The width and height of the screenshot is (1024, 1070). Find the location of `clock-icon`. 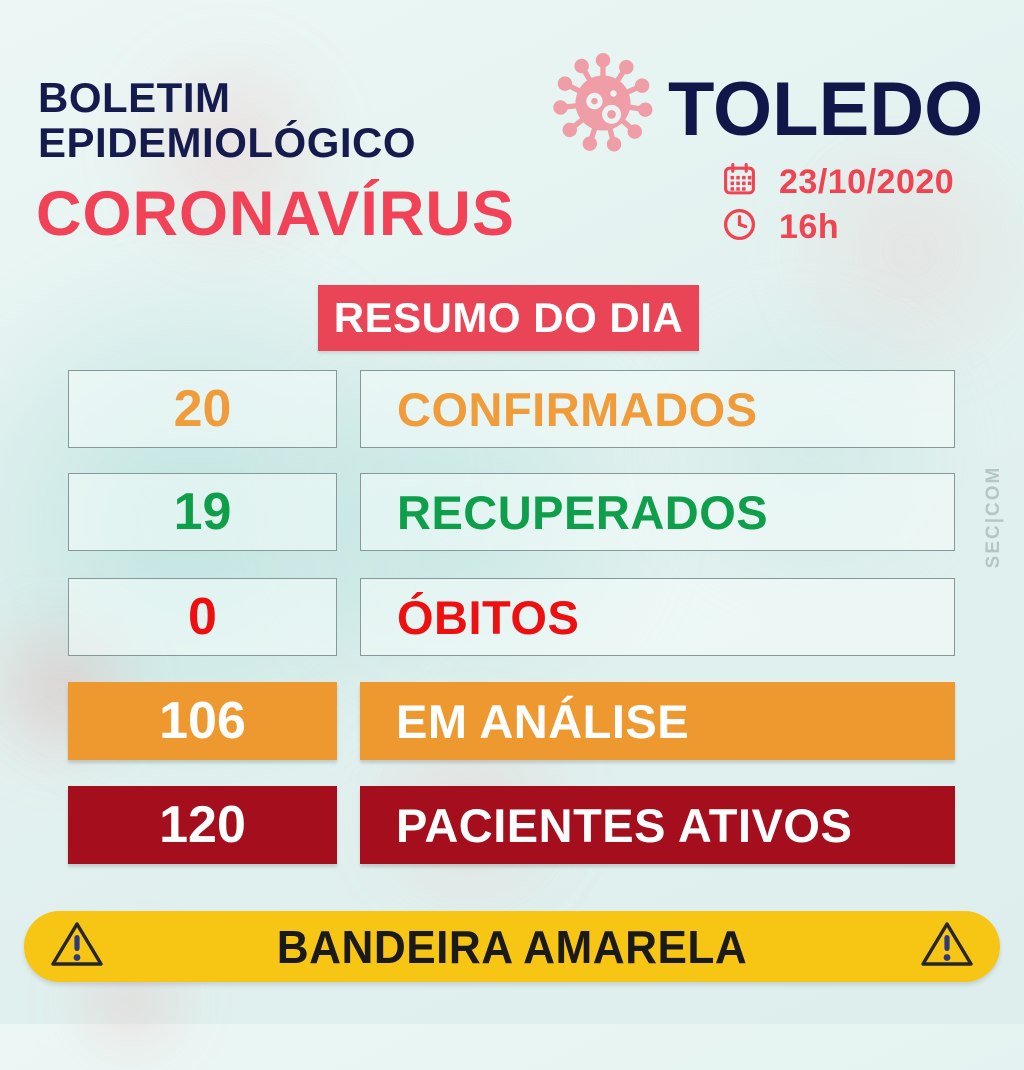

clock-icon is located at coordinates (739, 227).